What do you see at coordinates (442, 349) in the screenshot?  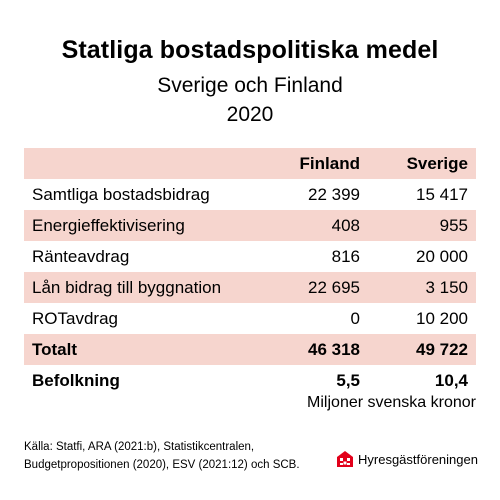 I see `cell-sverige: 49 722` at bounding box center [442, 349].